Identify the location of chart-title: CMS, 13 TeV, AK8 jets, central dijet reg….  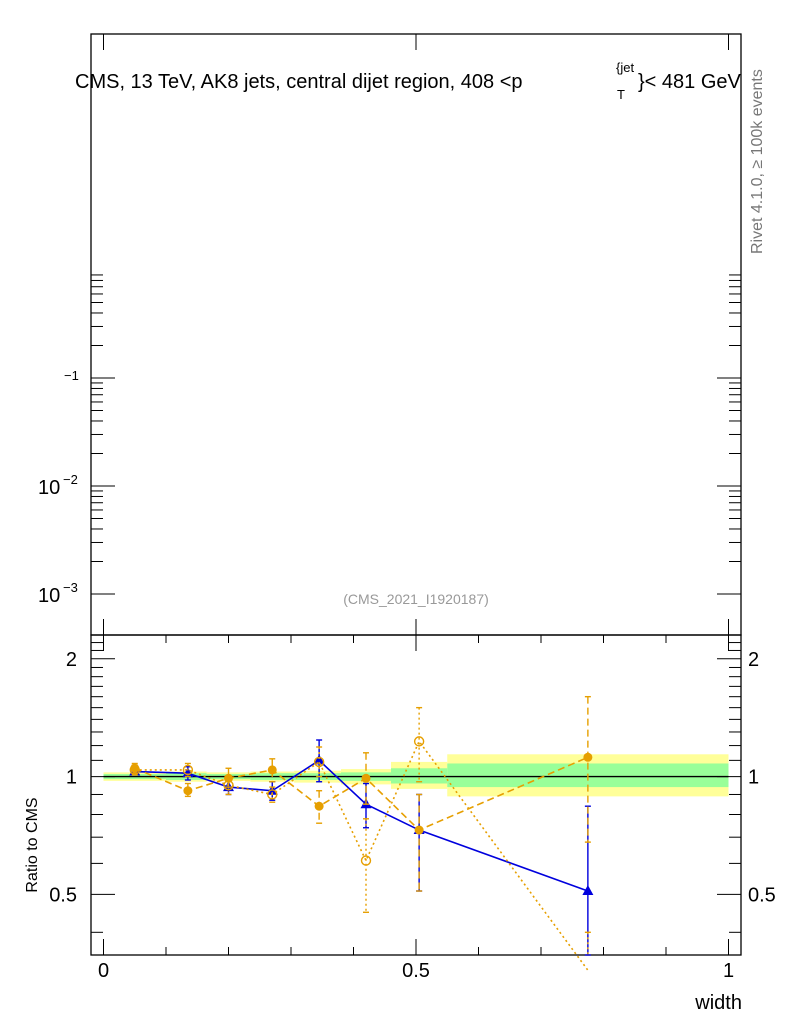
(408, 81).